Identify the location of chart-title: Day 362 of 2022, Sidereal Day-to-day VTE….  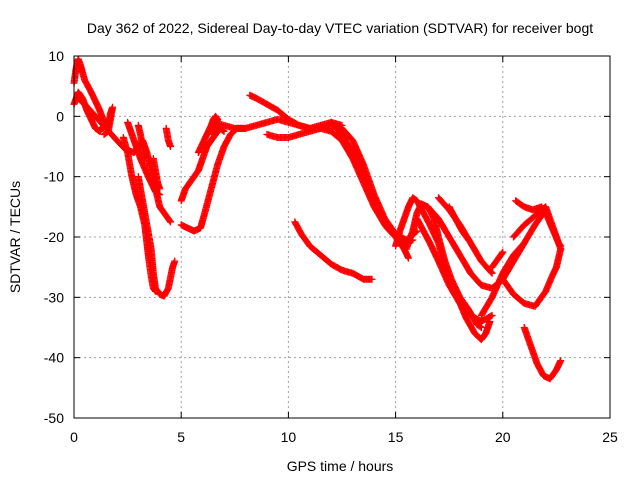
(340, 28).